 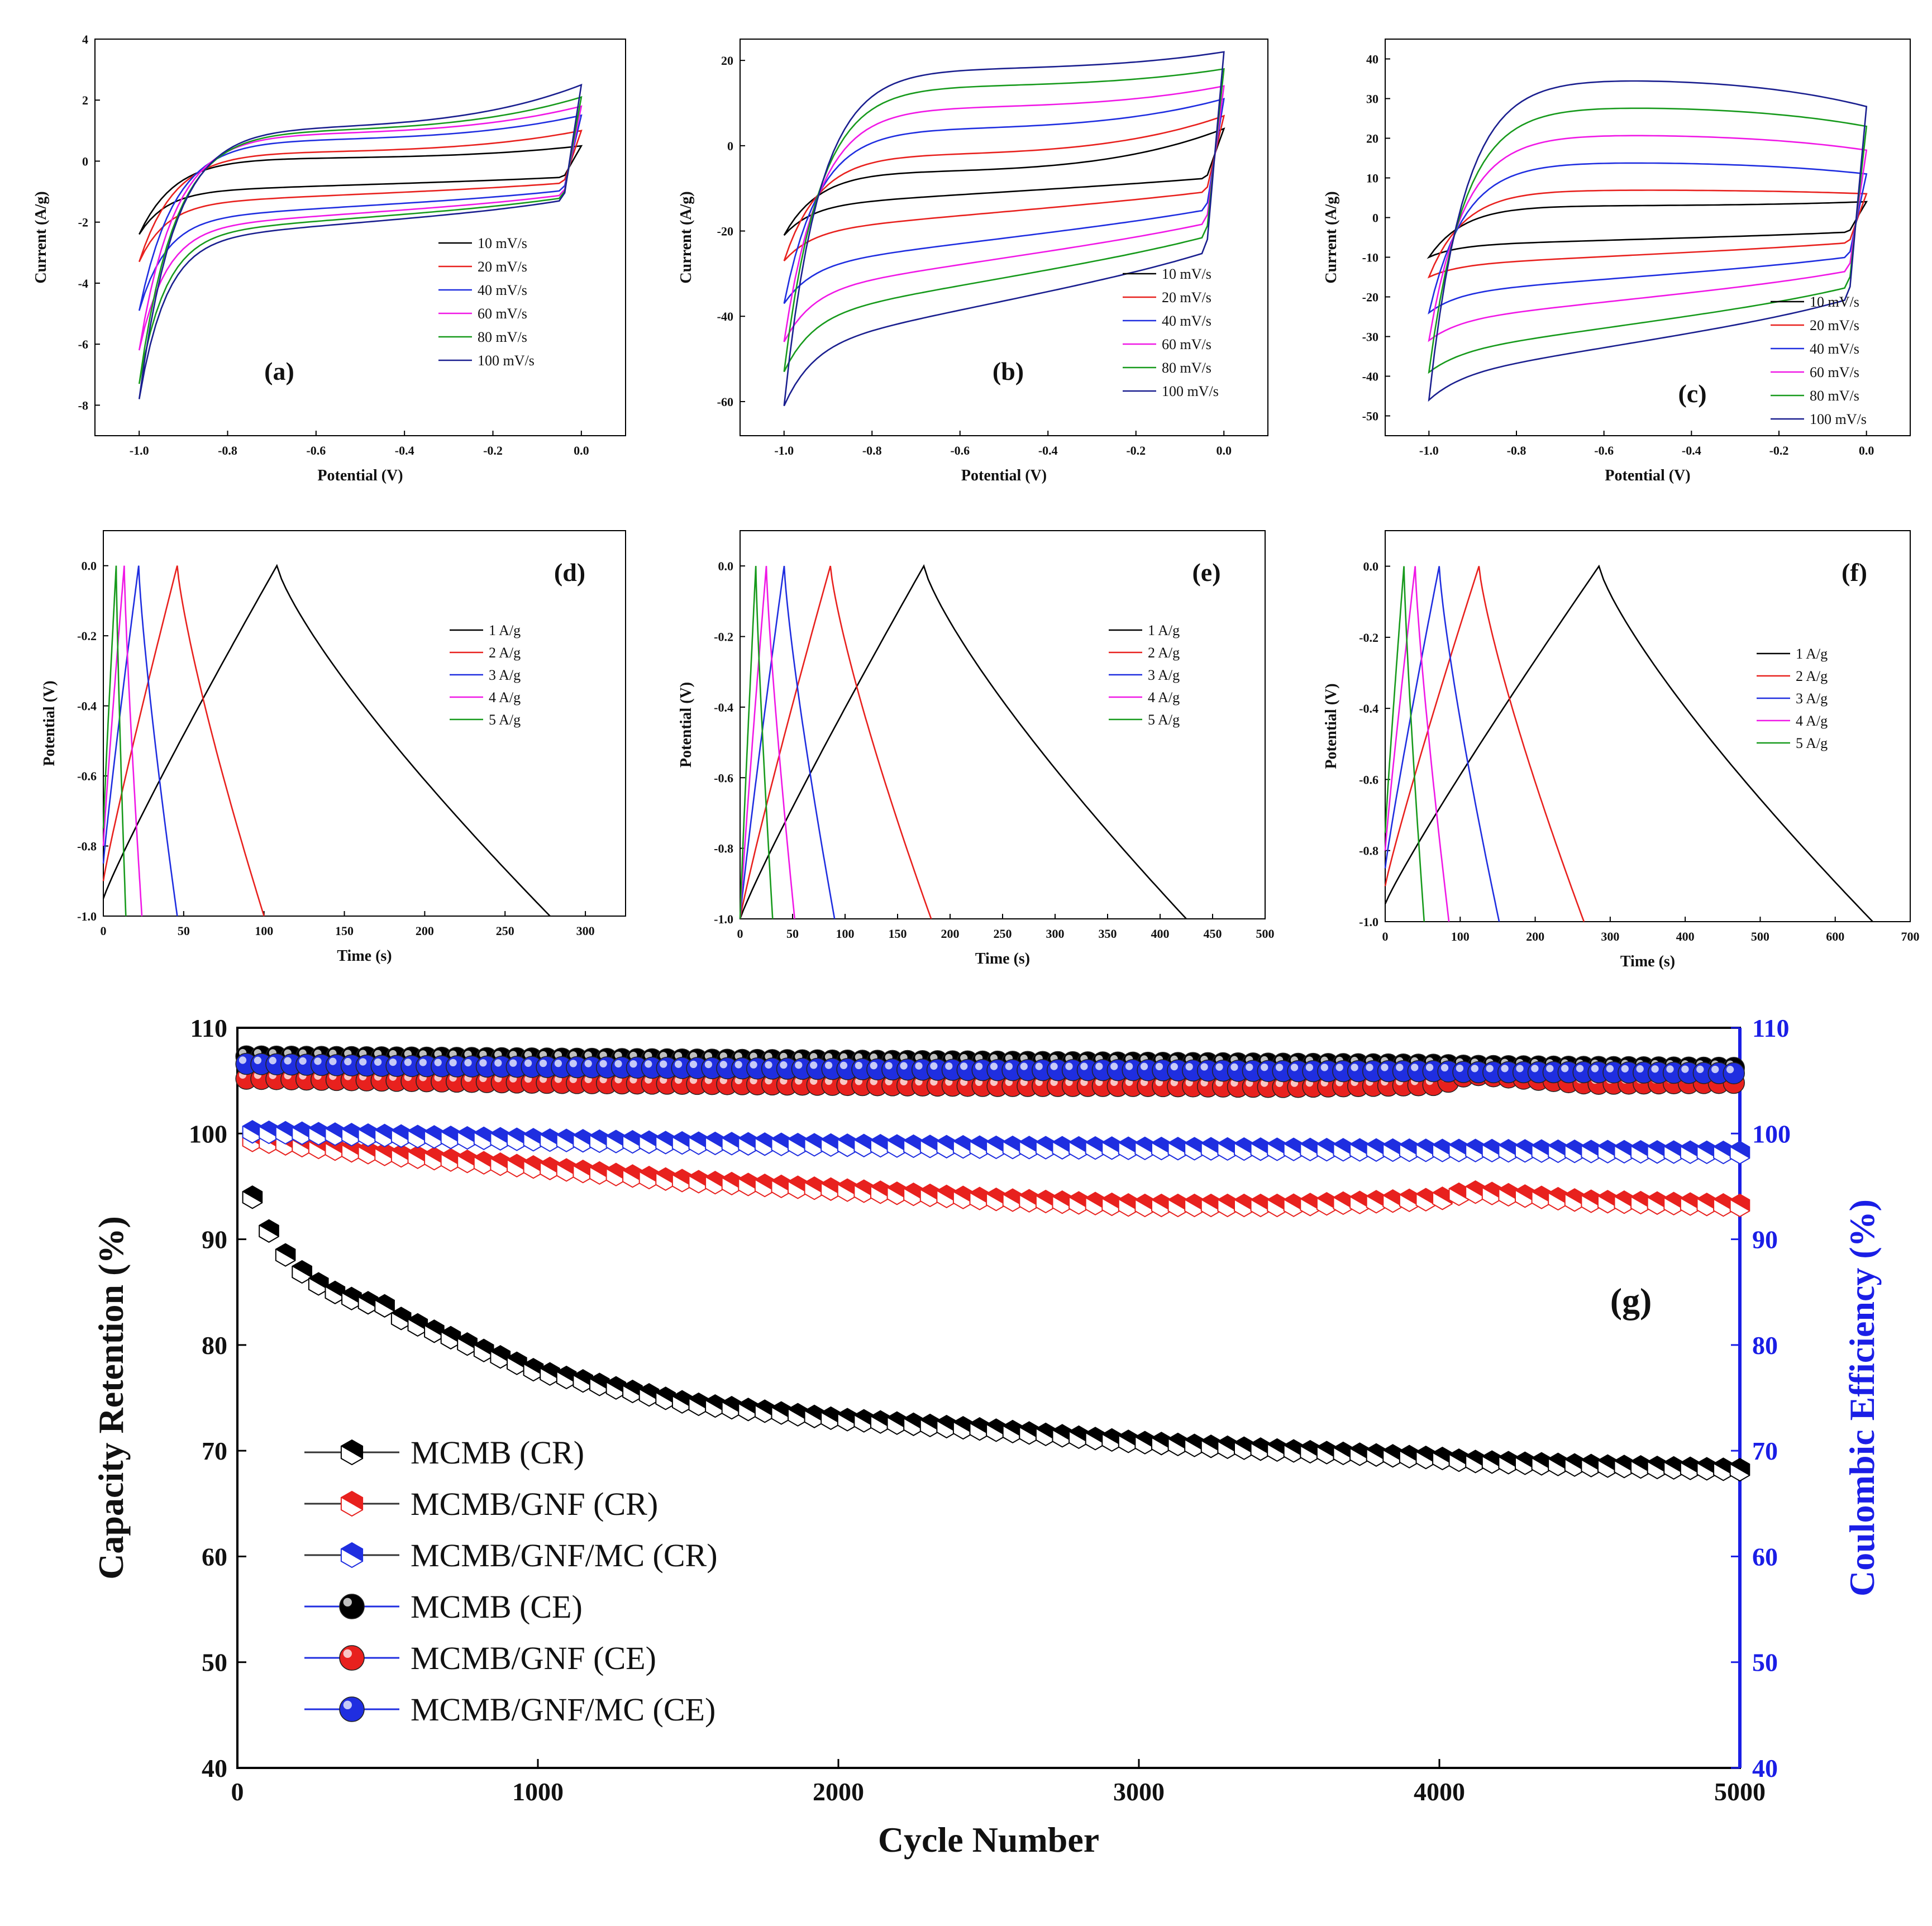 I want to click on y2-tick-label: 60, so click(x=1765, y=1556).